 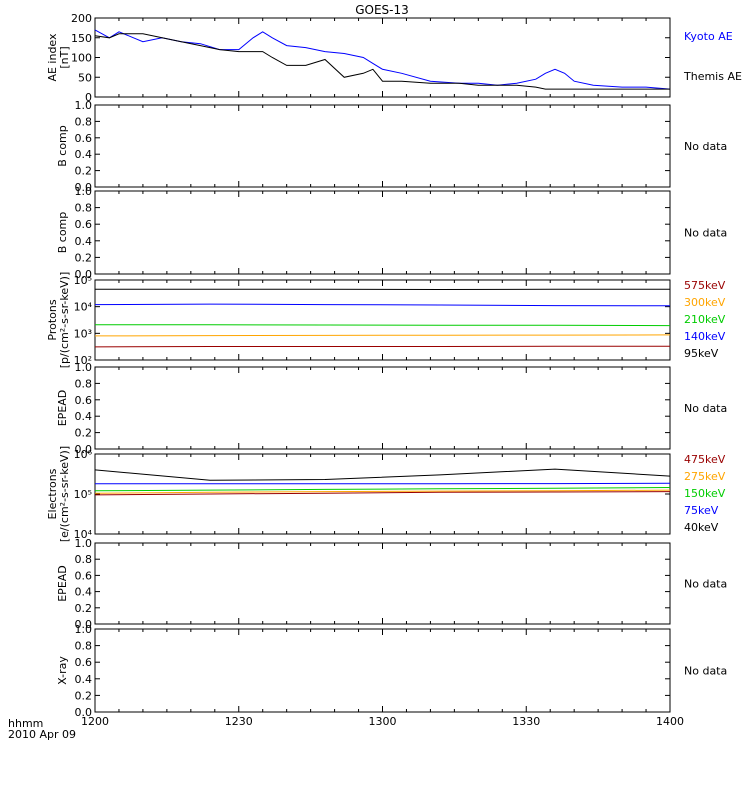 I want to click on series-line-150kev, so click(x=382, y=489).